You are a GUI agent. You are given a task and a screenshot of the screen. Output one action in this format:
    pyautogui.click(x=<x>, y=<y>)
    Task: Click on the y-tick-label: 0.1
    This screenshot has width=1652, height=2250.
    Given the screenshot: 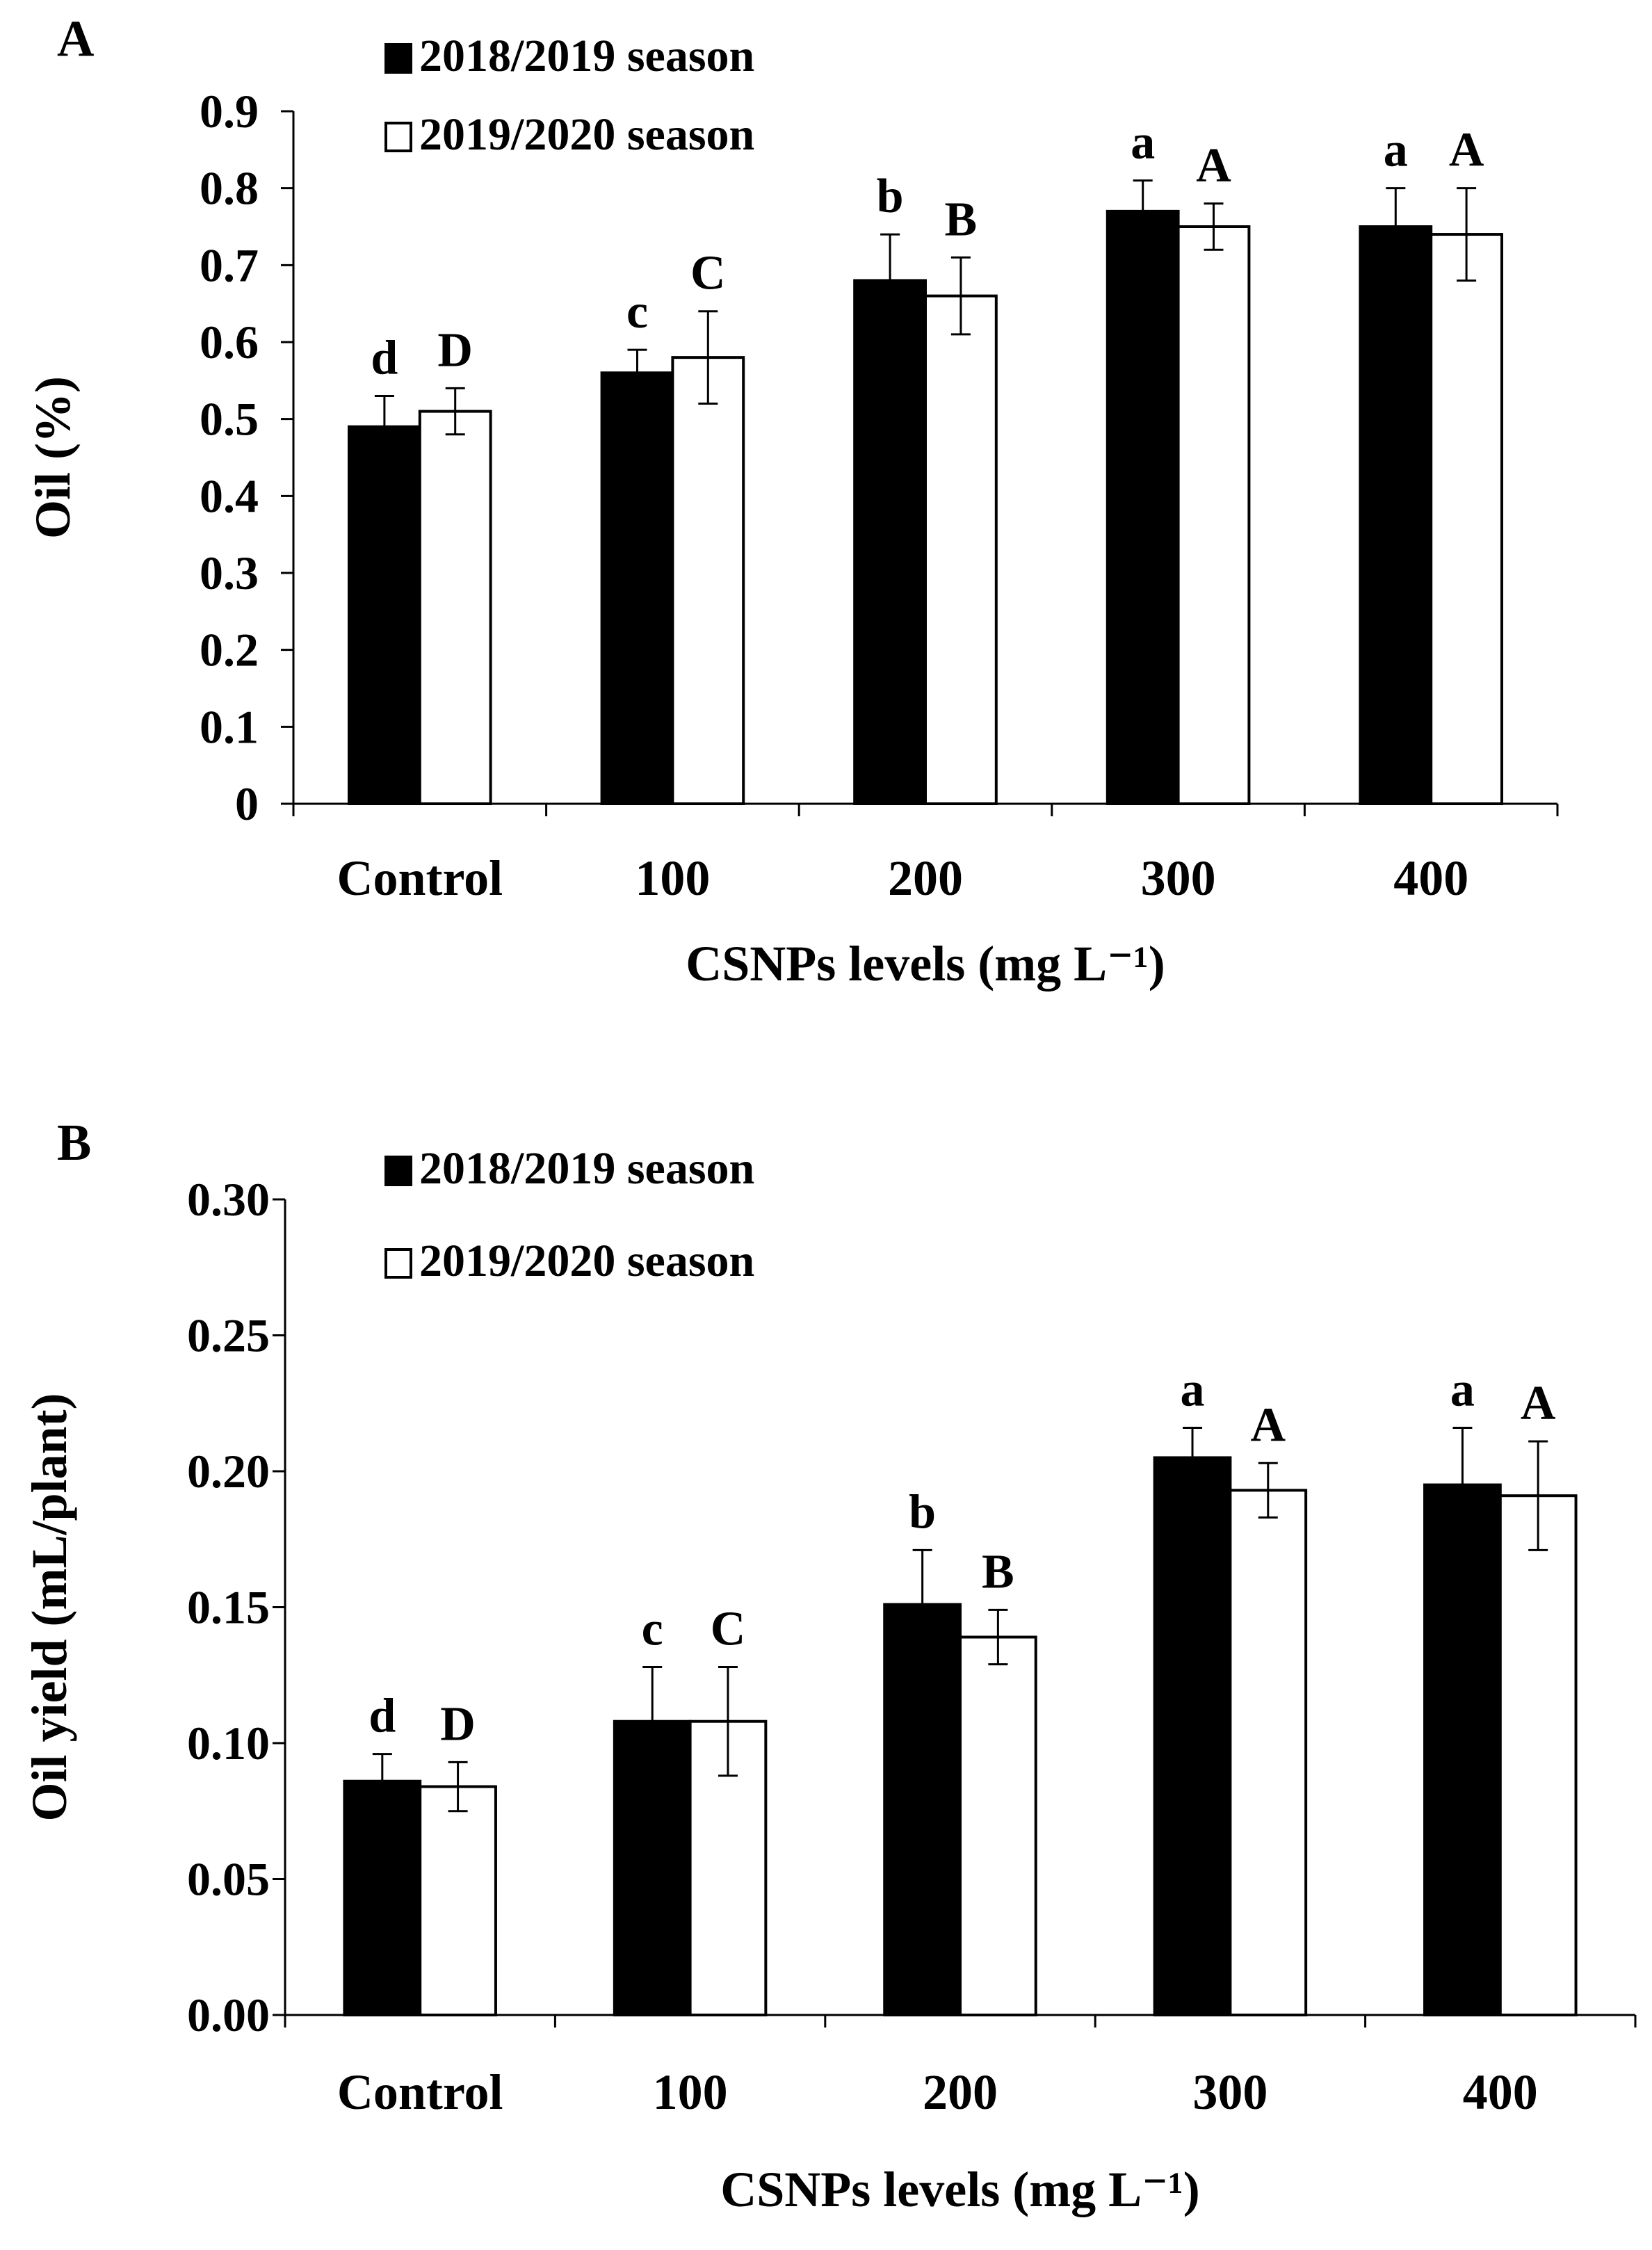 What is the action you would take?
    pyautogui.click(x=229, y=727)
    